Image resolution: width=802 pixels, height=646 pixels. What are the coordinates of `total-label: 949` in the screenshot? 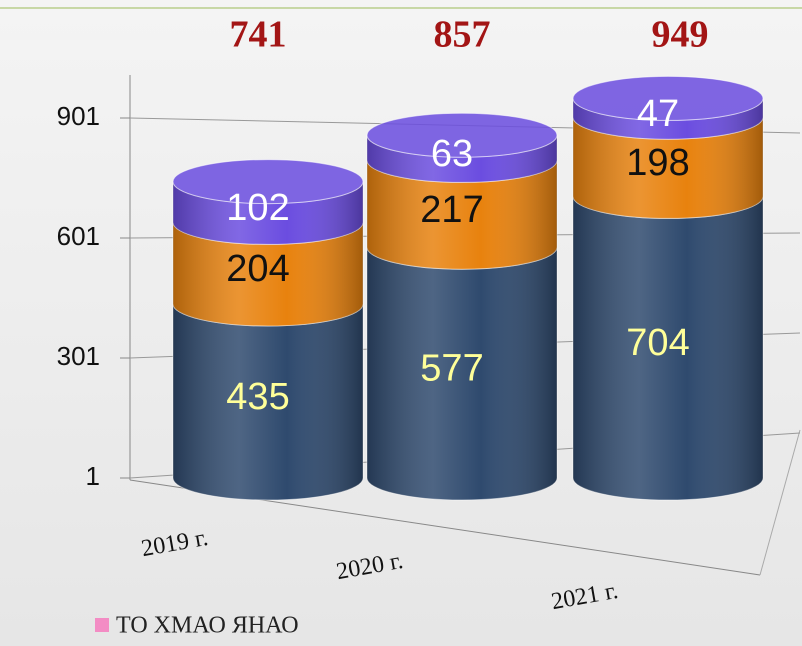 It's located at (680, 35).